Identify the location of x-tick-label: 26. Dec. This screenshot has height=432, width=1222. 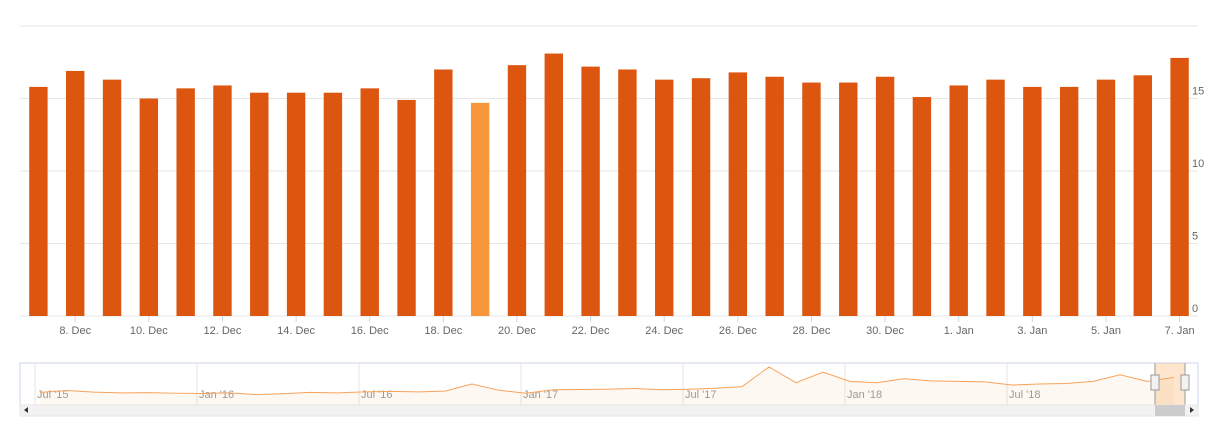
(738, 331).